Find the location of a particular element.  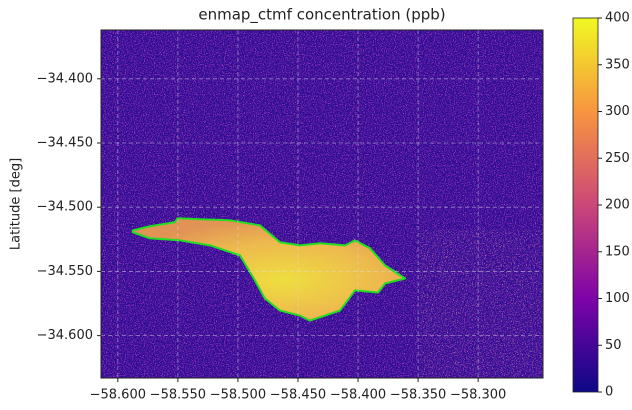

colorbar-tick-label: 50 is located at coordinates (613, 345).